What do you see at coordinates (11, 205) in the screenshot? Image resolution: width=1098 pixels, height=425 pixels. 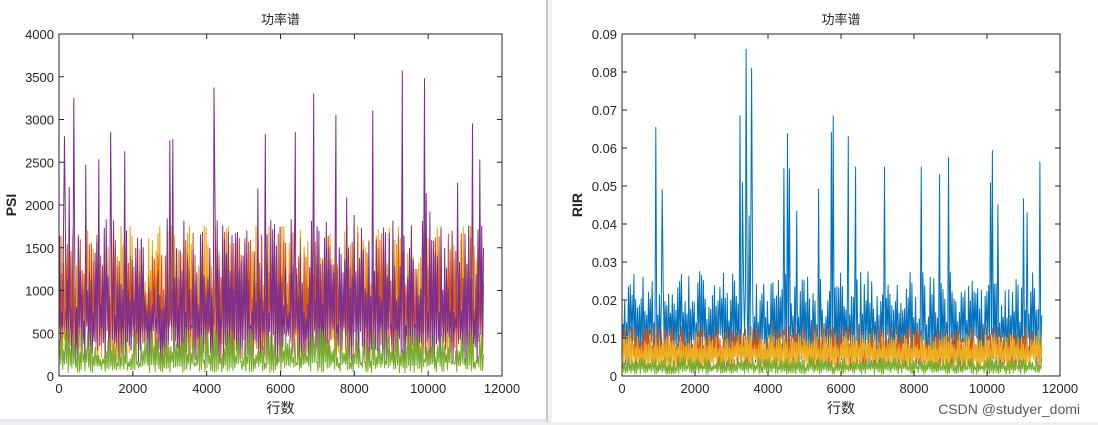 I see `y-axis-label: PSI` at bounding box center [11, 205].